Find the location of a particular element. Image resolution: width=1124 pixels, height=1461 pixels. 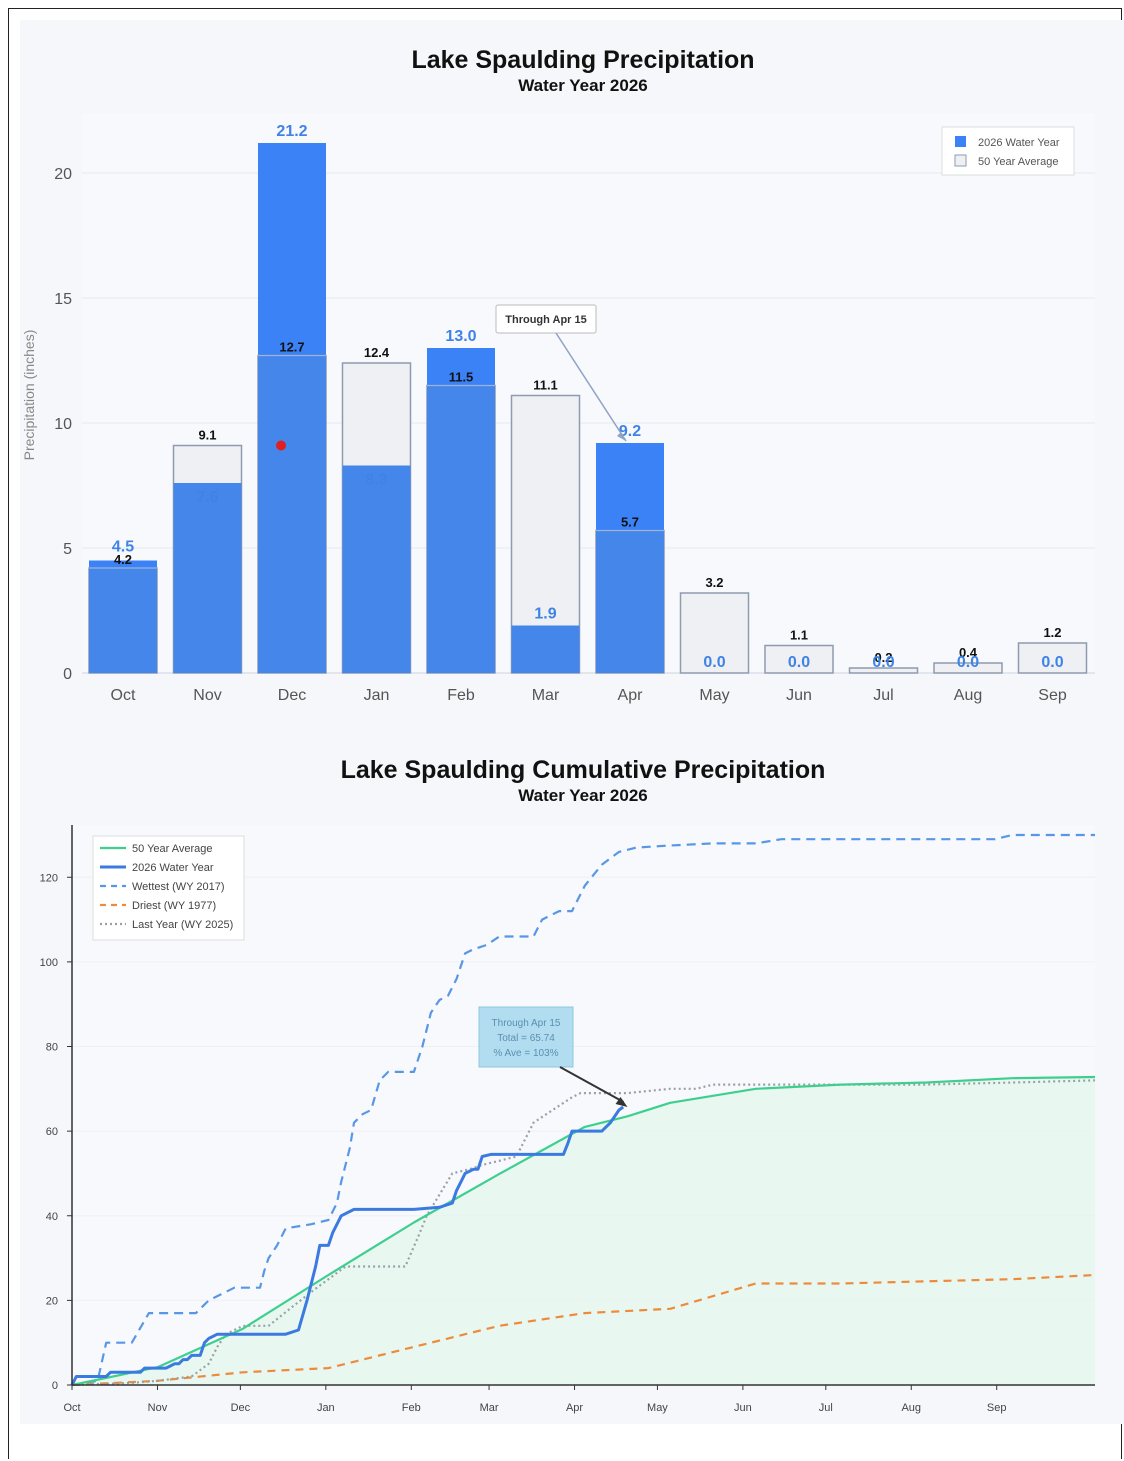

line-annotation-arrowhead is located at coordinates (621, 1102).